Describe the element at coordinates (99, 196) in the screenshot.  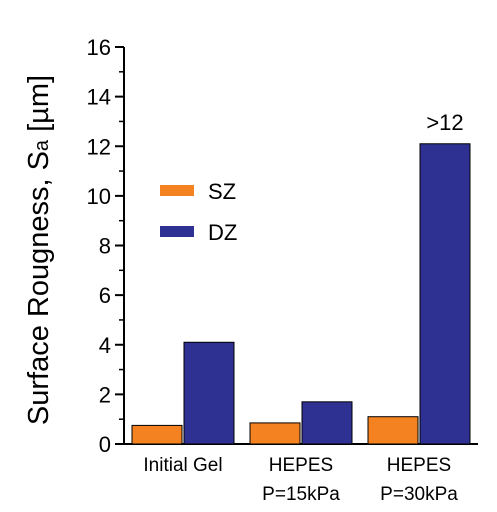
I see `y-tick-label: 10` at that location.